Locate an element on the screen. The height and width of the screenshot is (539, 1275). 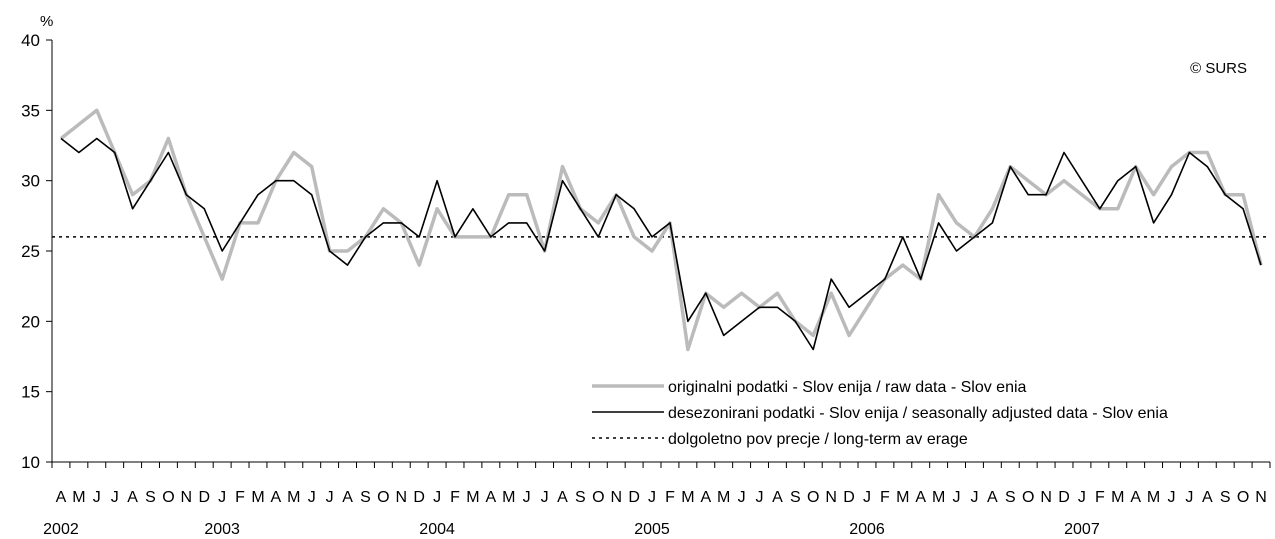
y-unit-label: % is located at coordinates (46, 21).